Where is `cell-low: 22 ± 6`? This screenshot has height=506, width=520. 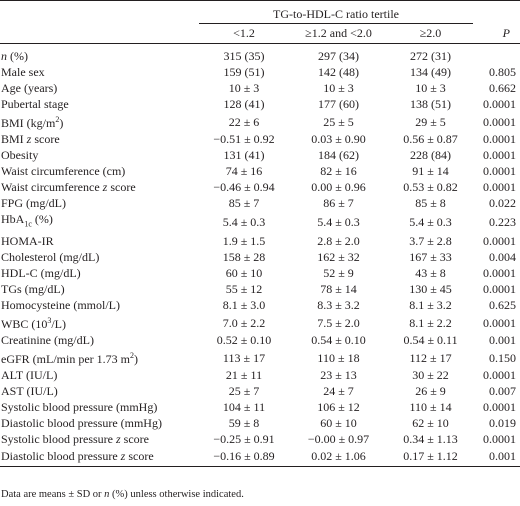 cell-low: 22 ± 6 is located at coordinates (244, 121).